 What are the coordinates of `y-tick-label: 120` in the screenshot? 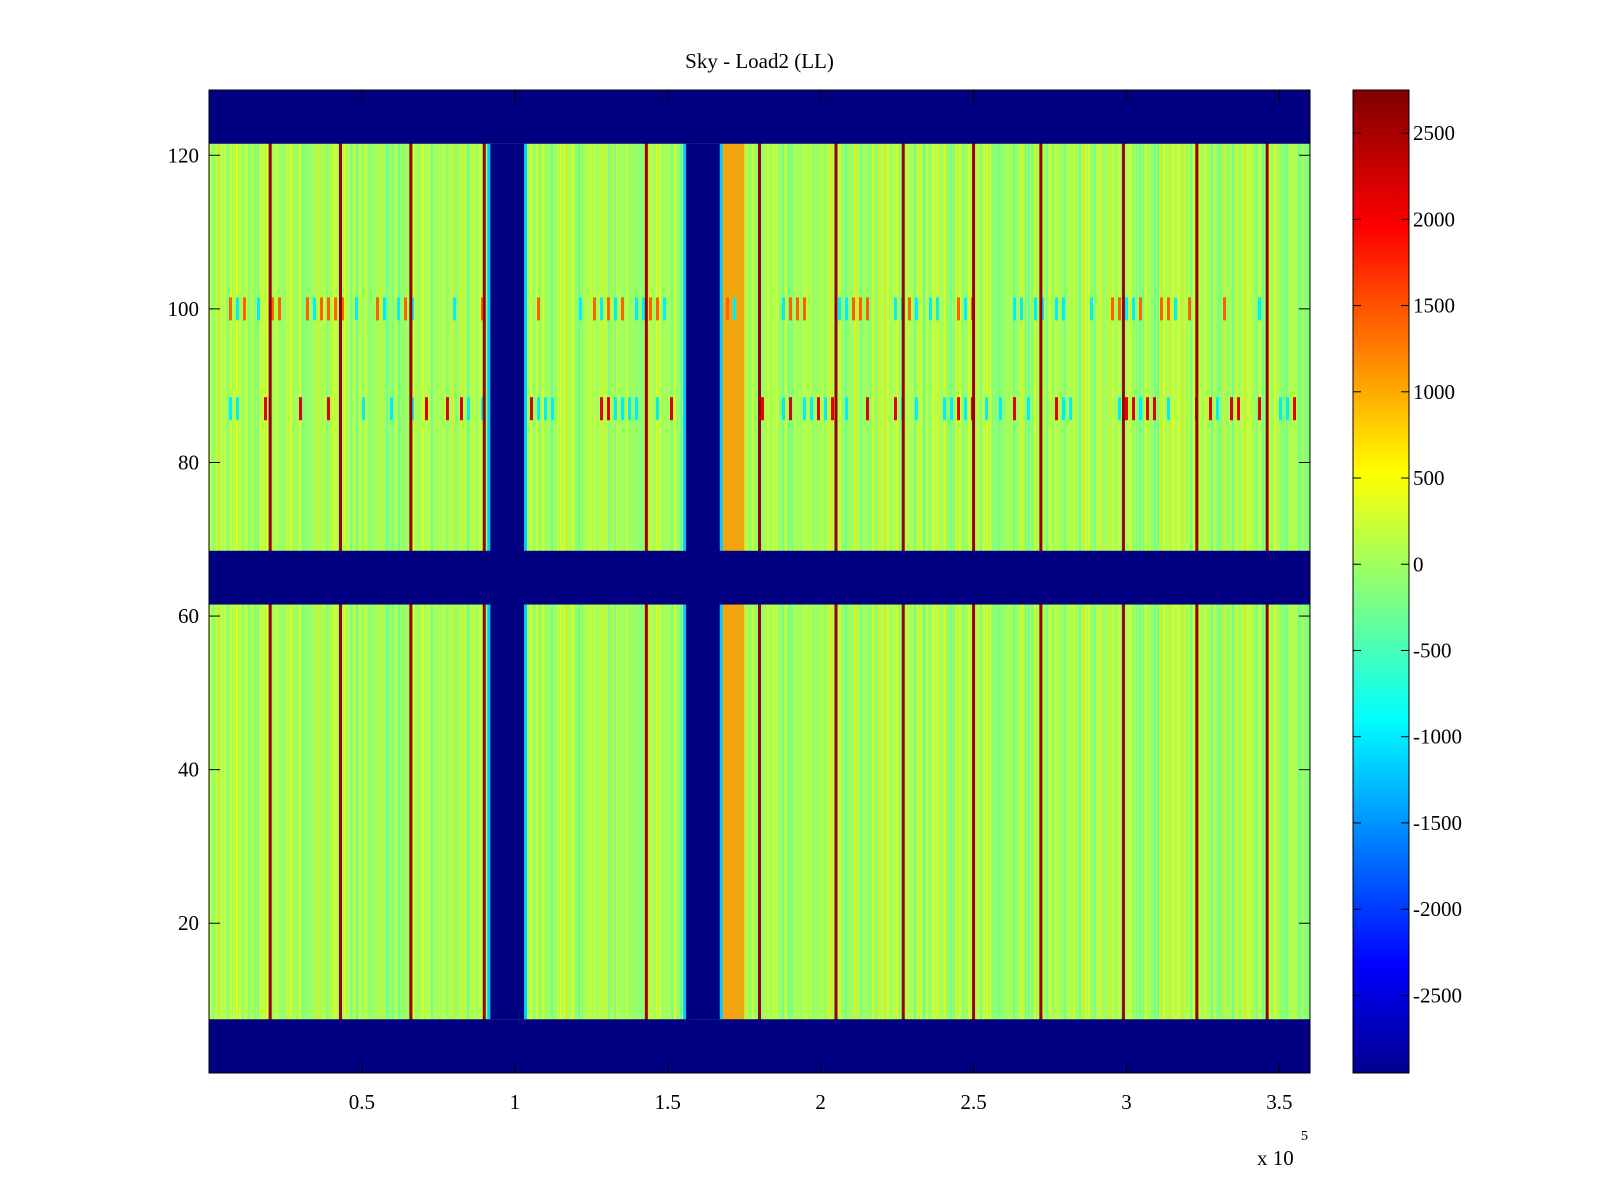 It's located at (184, 155).